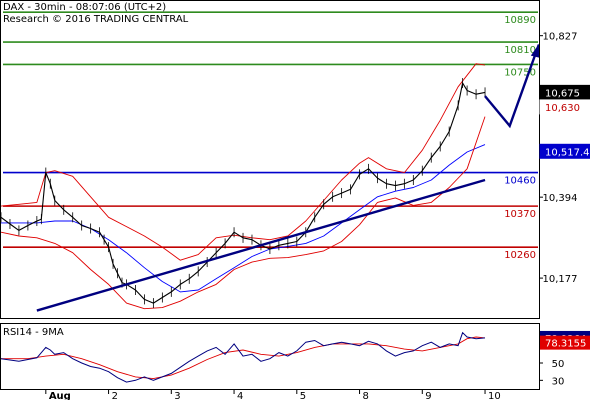 Image resolution: width=590 pixels, height=400 pixels. Describe the element at coordinates (33, 332) in the screenshot. I see `rsi-title: RSI14 - 9MA` at that location.